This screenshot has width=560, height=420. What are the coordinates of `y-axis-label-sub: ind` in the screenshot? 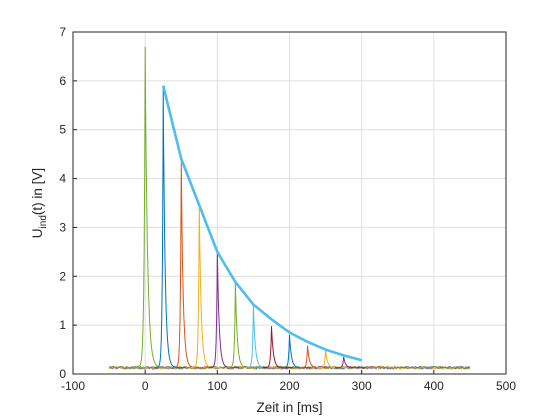 It's located at (43, 221).